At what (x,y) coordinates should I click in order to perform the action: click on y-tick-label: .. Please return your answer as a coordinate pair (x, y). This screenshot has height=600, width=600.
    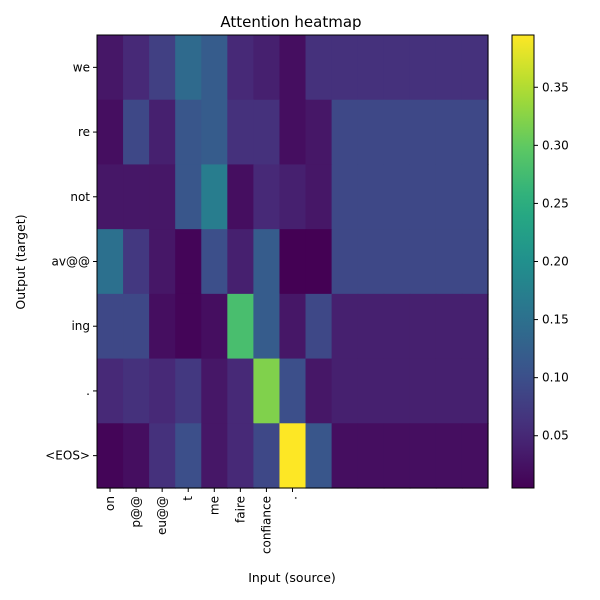
    Looking at the image, I should click on (88, 391).